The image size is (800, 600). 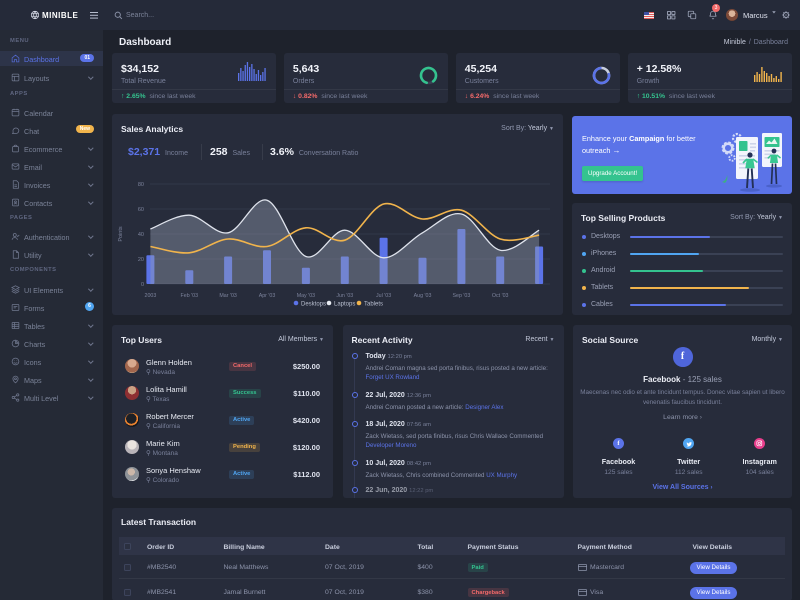 I want to click on svg-text: 40, so click(x=141, y=235).